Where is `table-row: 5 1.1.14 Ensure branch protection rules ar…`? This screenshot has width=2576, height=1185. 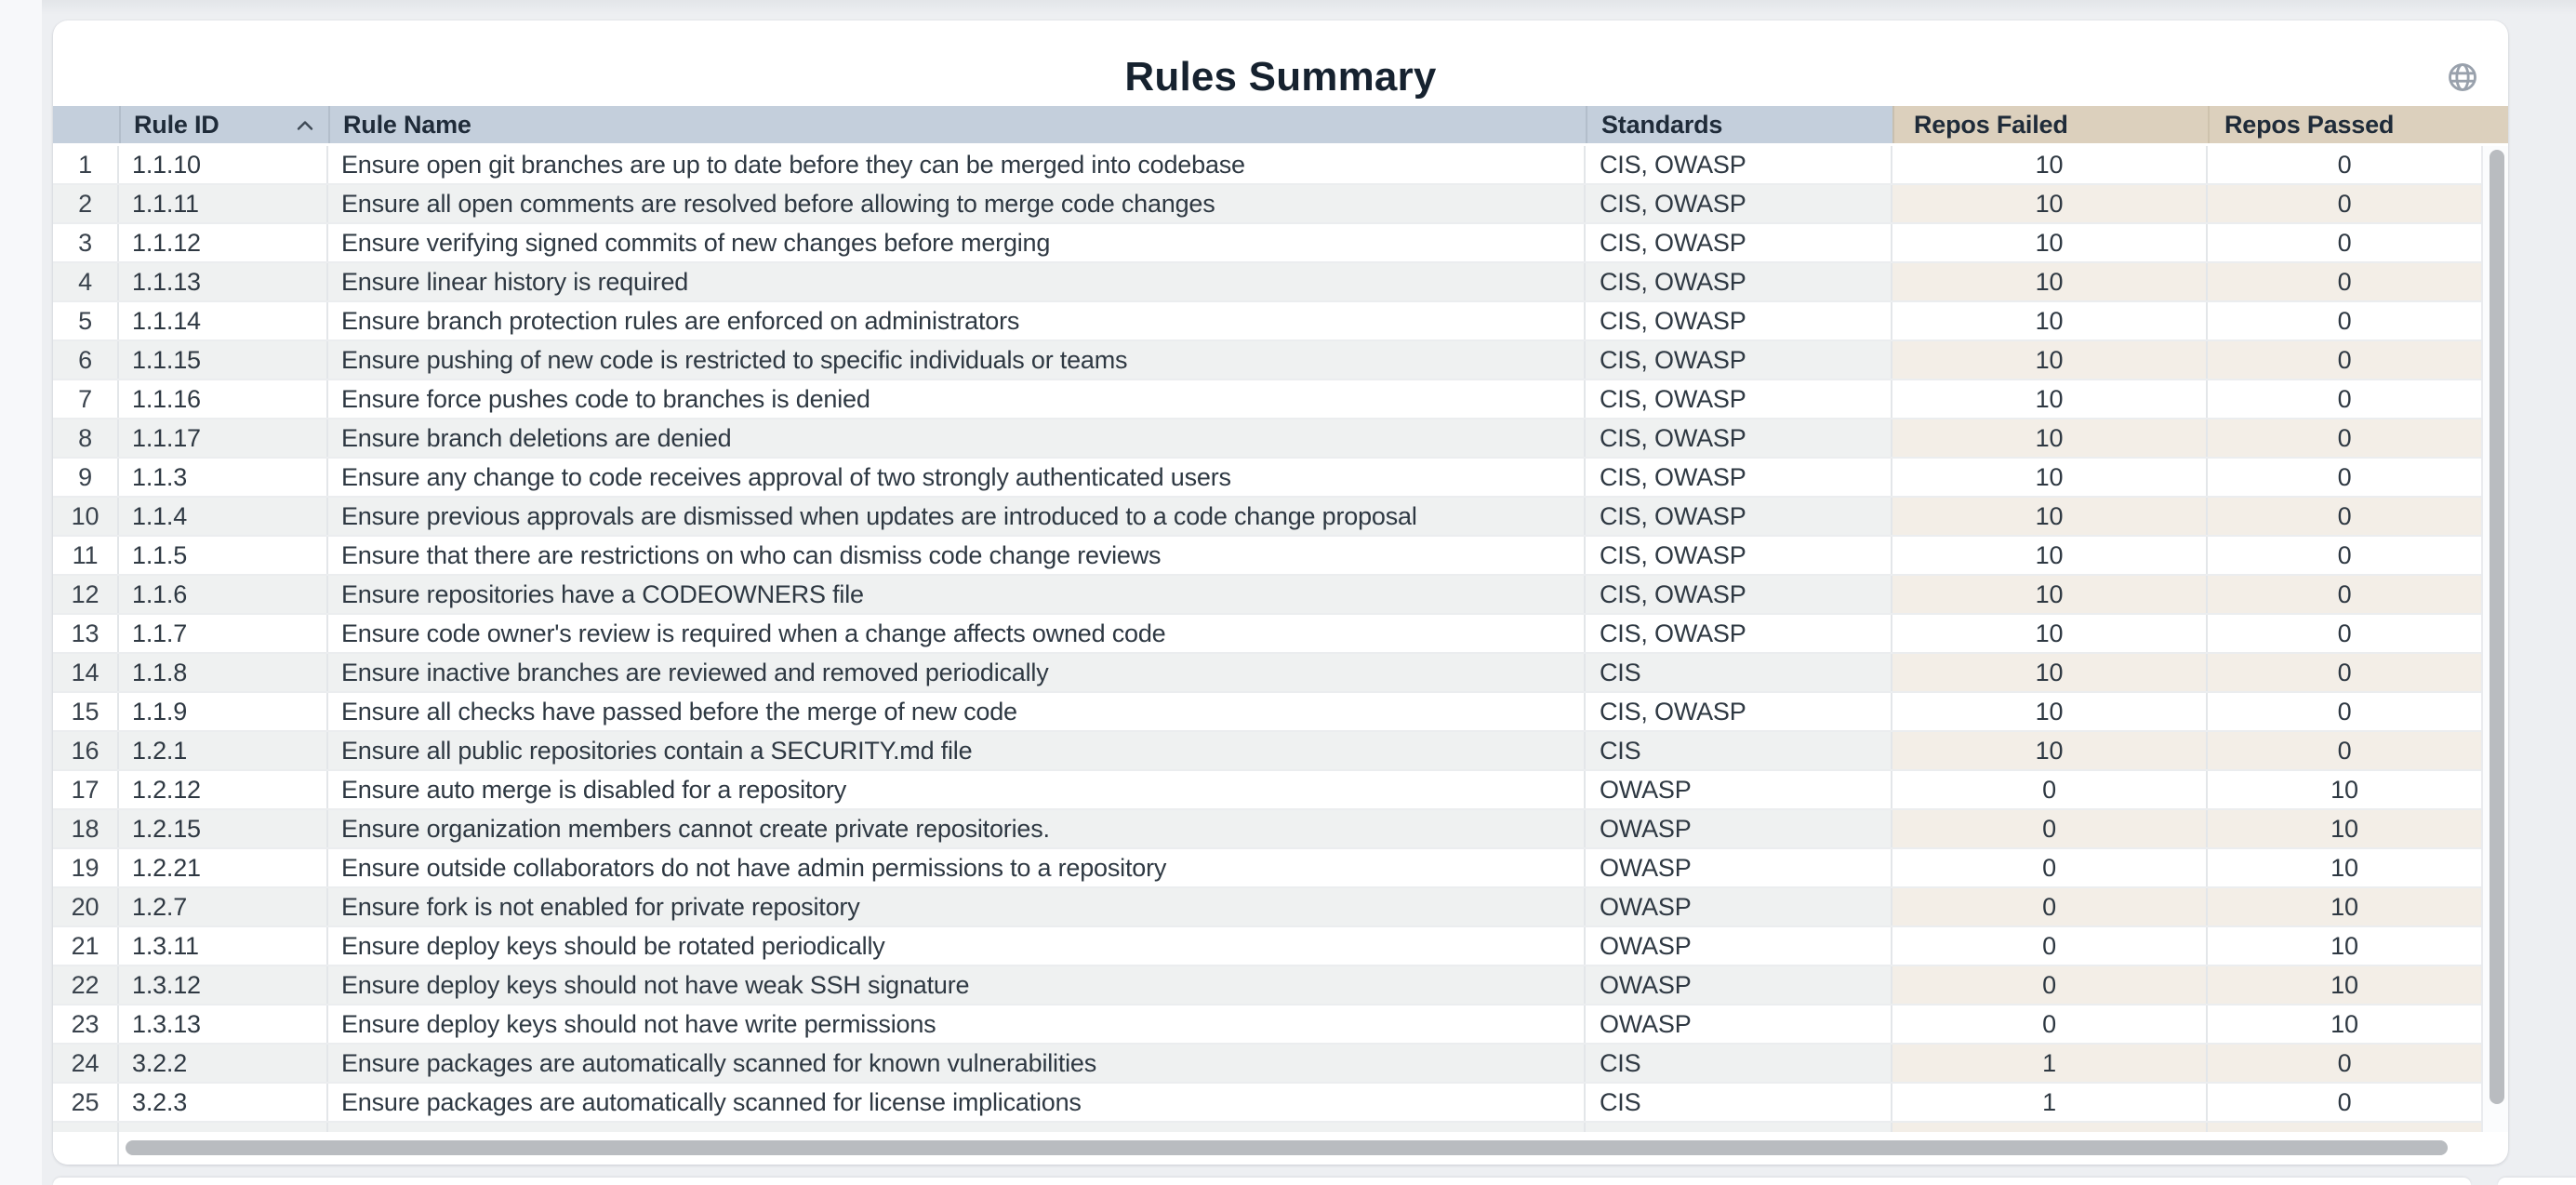 table-row: 5 1.1.14 Ensure branch protection rules ar… is located at coordinates (1267, 322).